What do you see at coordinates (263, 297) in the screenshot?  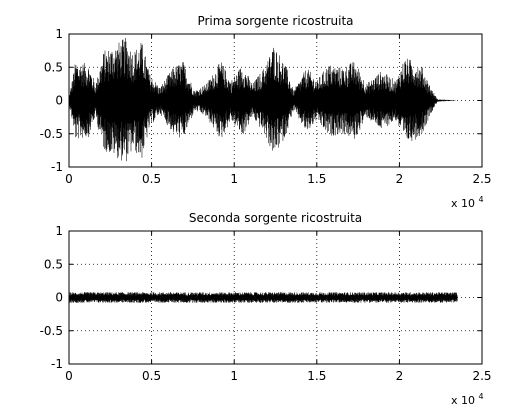 I see `signal-waveform` at bounding box center [263, 297].